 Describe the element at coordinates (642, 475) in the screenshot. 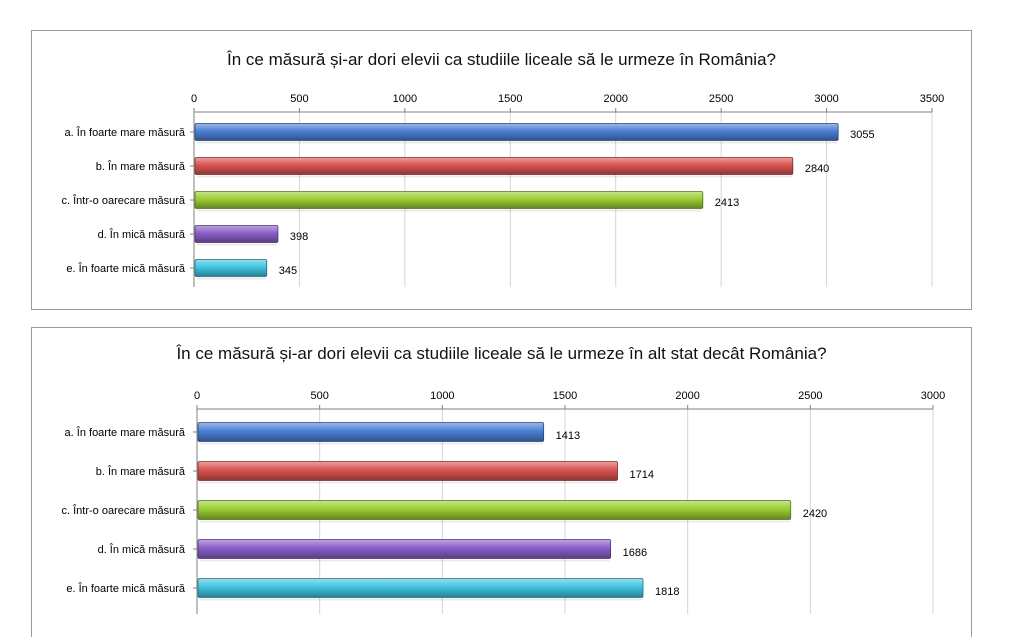

I see `value-label: 1714` at that location.